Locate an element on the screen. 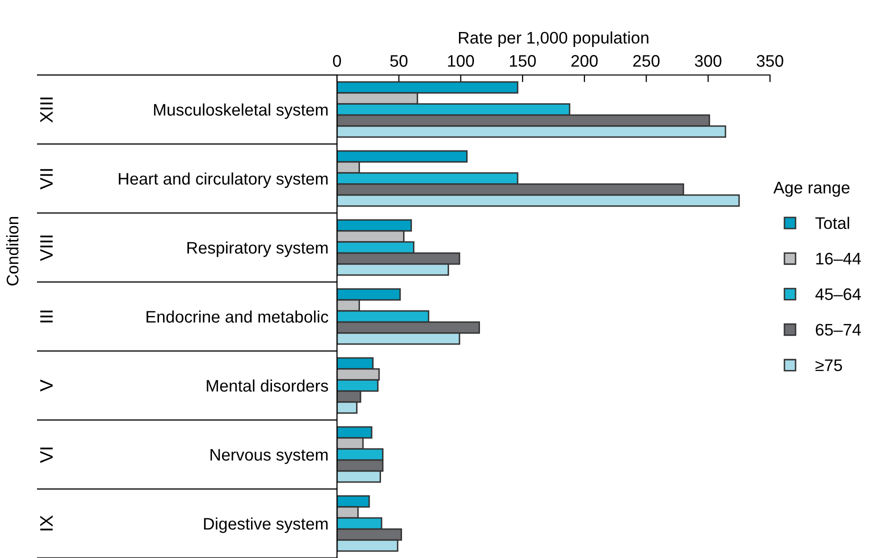  legend-label: ≥75 is located at coordinates (829, 366).